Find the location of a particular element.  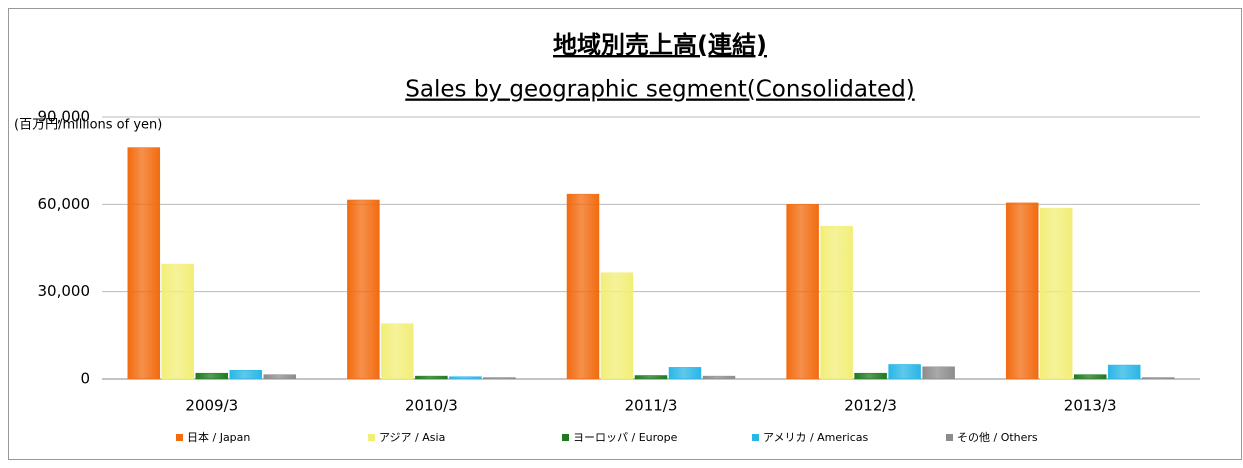

x-tick-label: 2009/3 is located at coordinates (211, 406).